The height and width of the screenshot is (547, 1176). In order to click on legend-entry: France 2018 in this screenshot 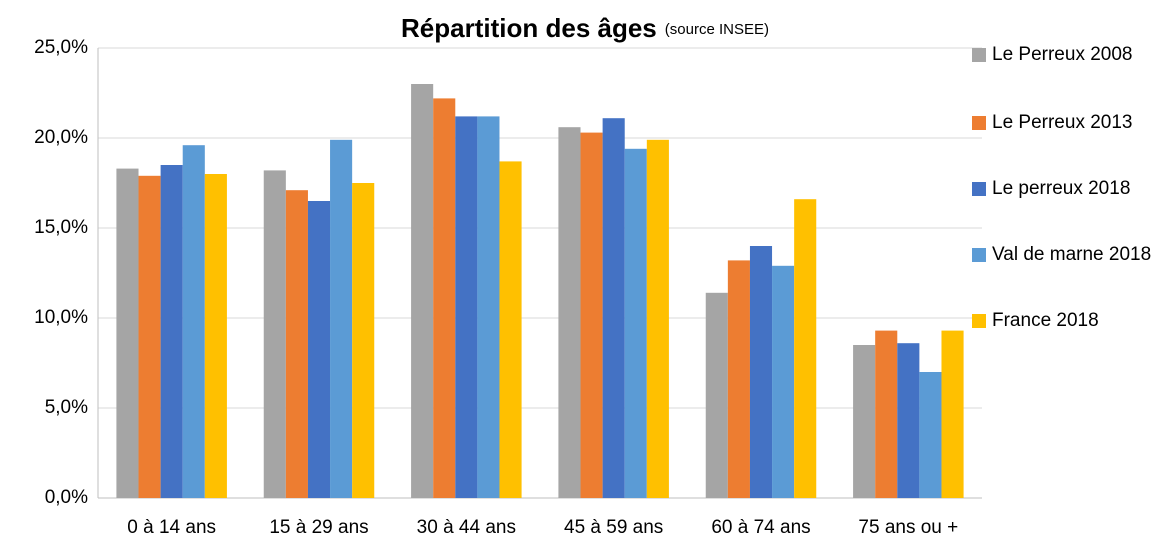, I will do `click(1069, 321)`.